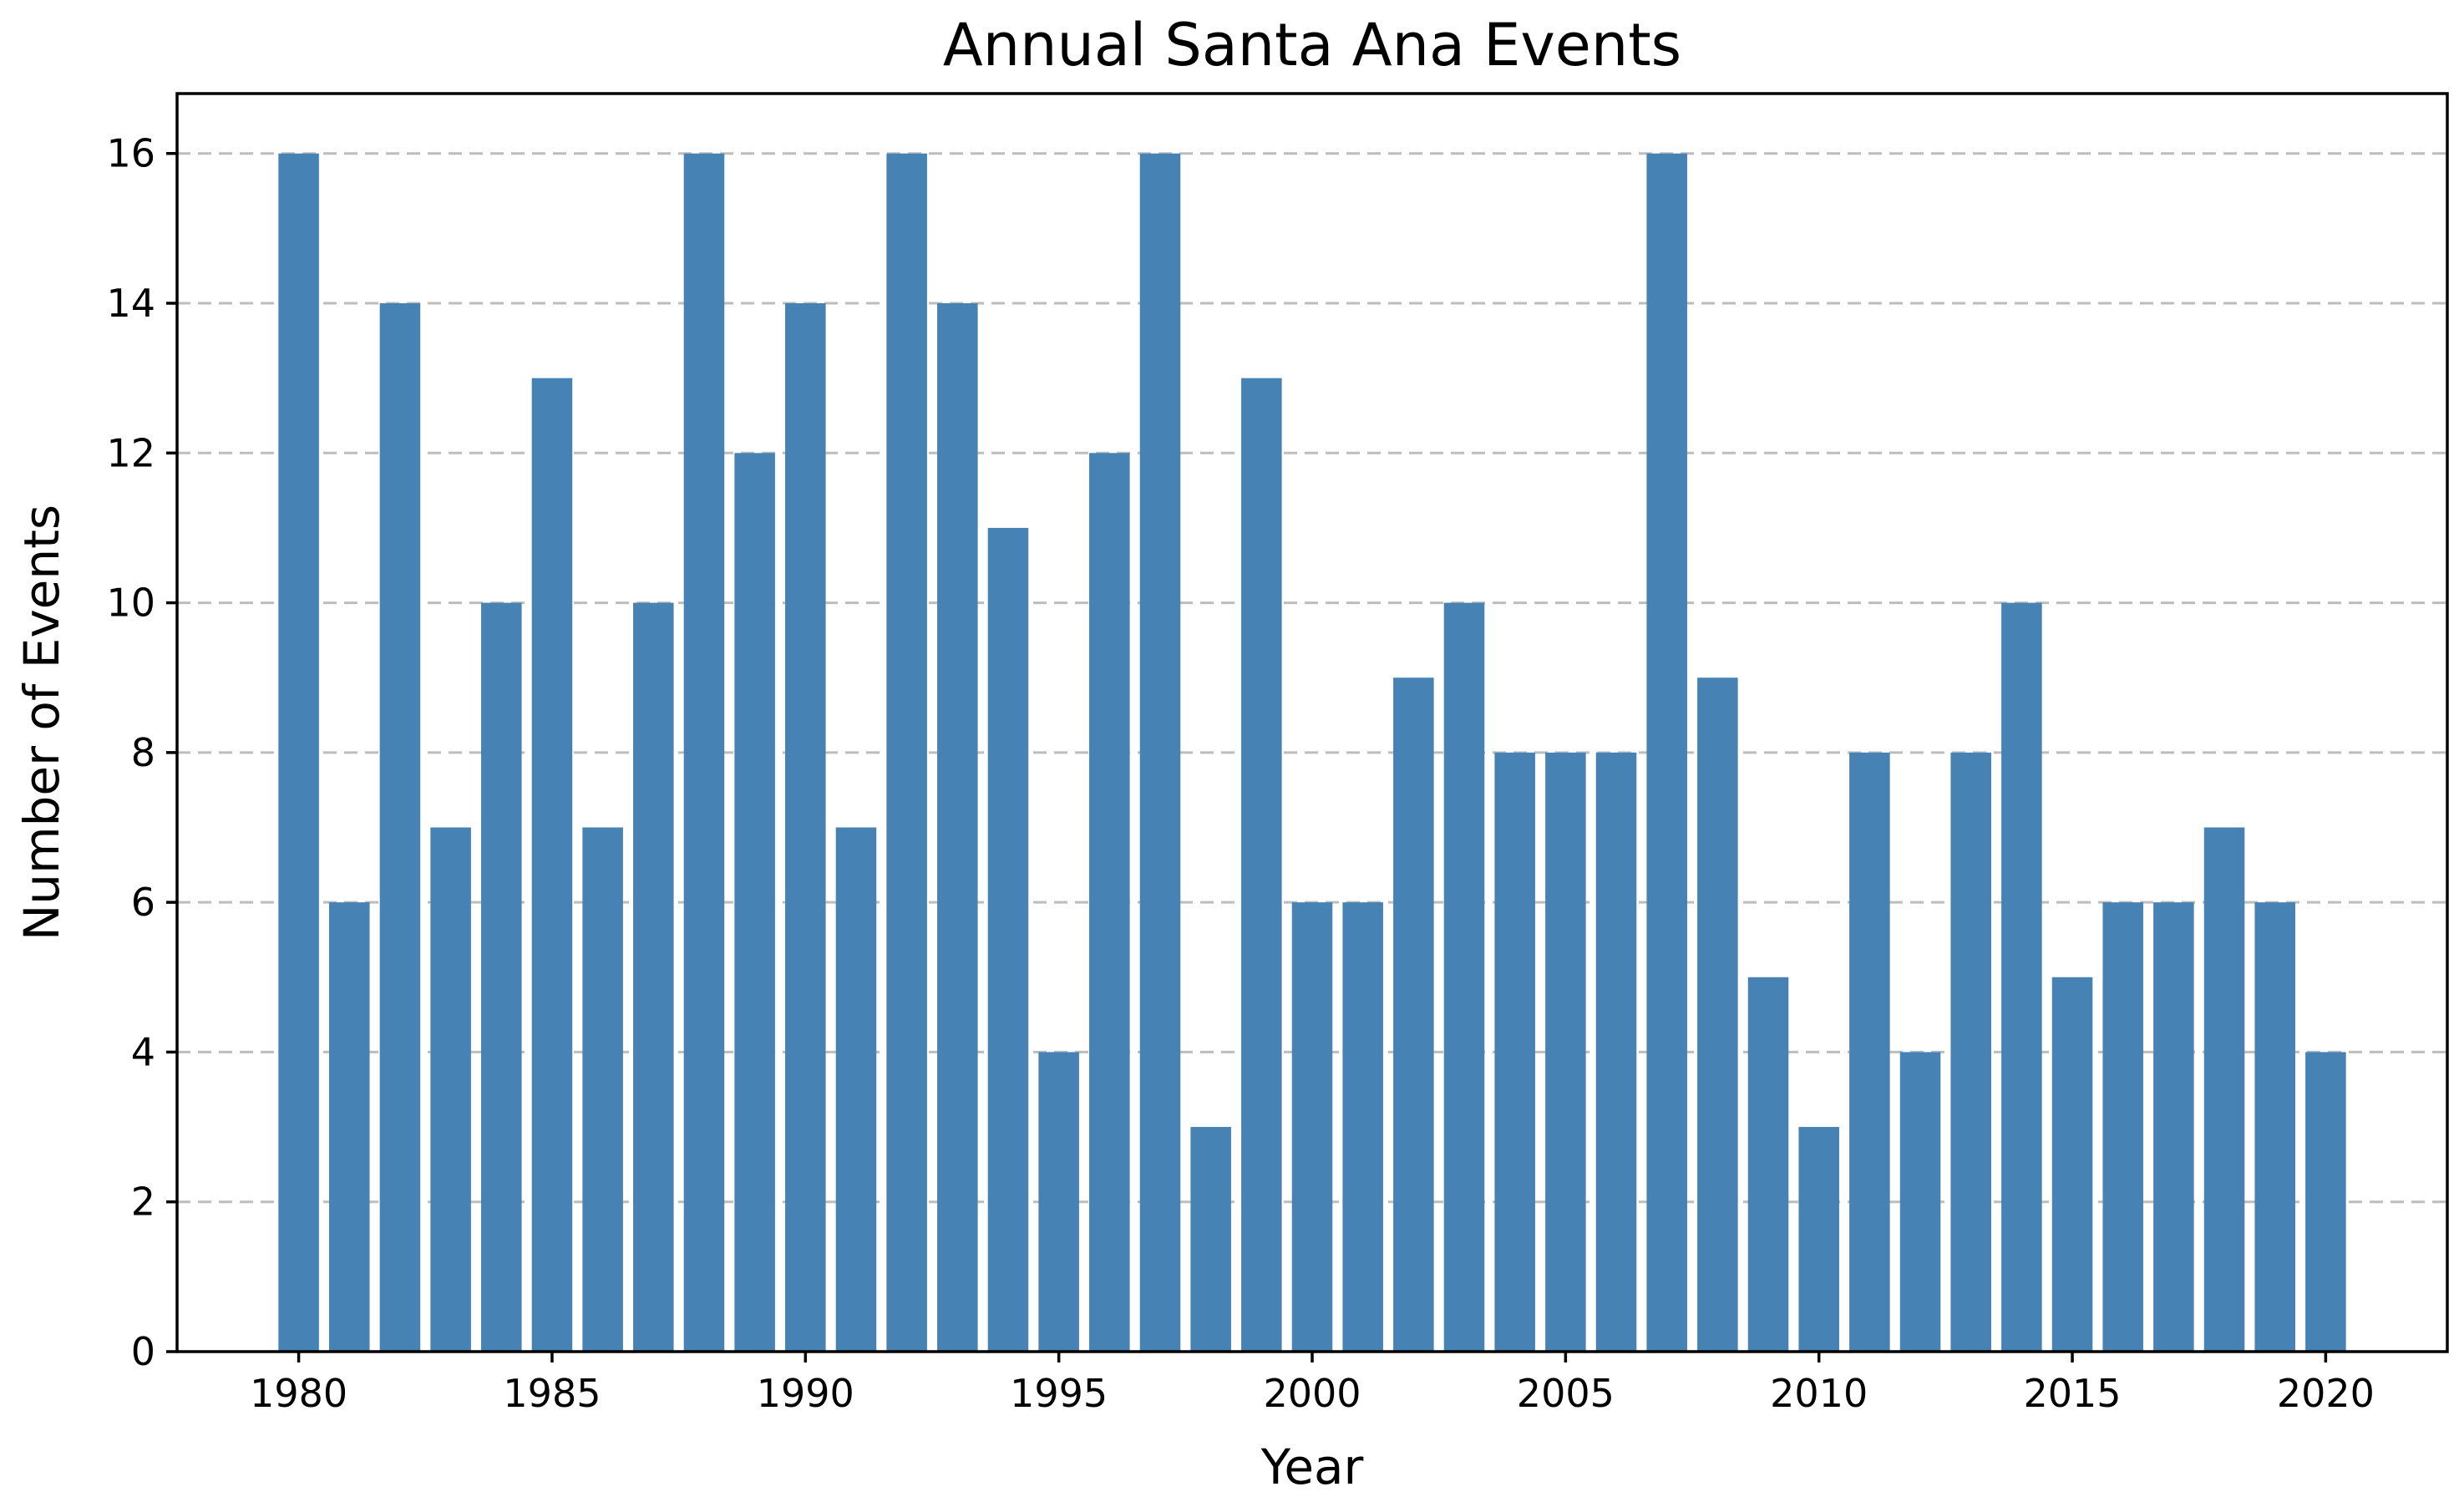  What do you see at coordinates (1920, 1202) in the screenshot?
I see `bar-2012` at bounding box center [1920, 1202].